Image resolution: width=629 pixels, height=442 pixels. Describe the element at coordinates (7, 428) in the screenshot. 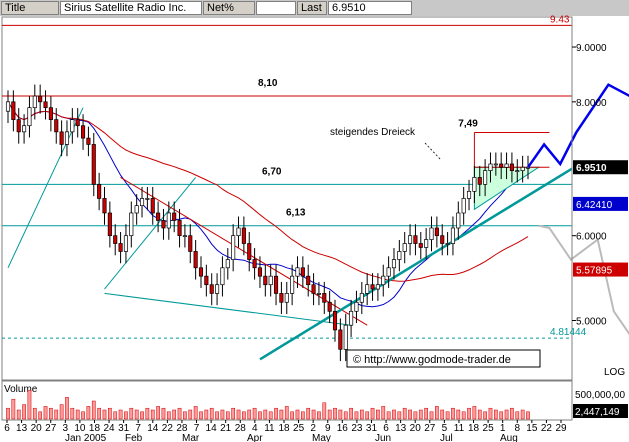

I see `x-day-label: 6` at that location.